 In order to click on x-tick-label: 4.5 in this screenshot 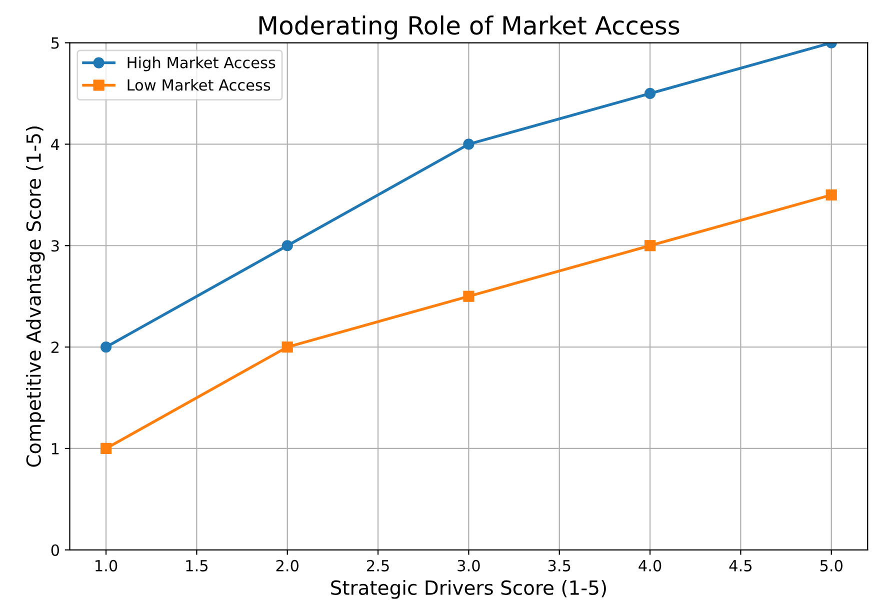, I will do `click(740, 566)`.